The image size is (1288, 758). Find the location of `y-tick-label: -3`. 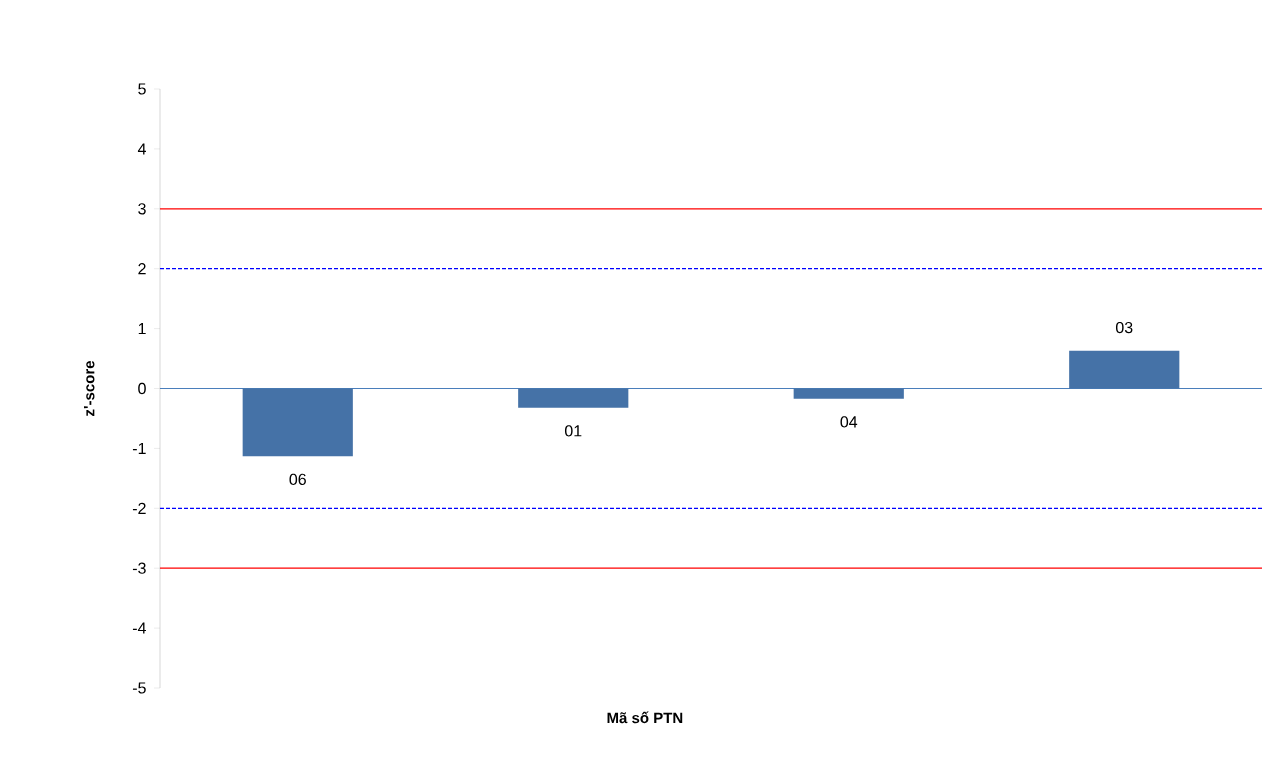

y-tick-label: -3 is located at coordinates (139, 568).